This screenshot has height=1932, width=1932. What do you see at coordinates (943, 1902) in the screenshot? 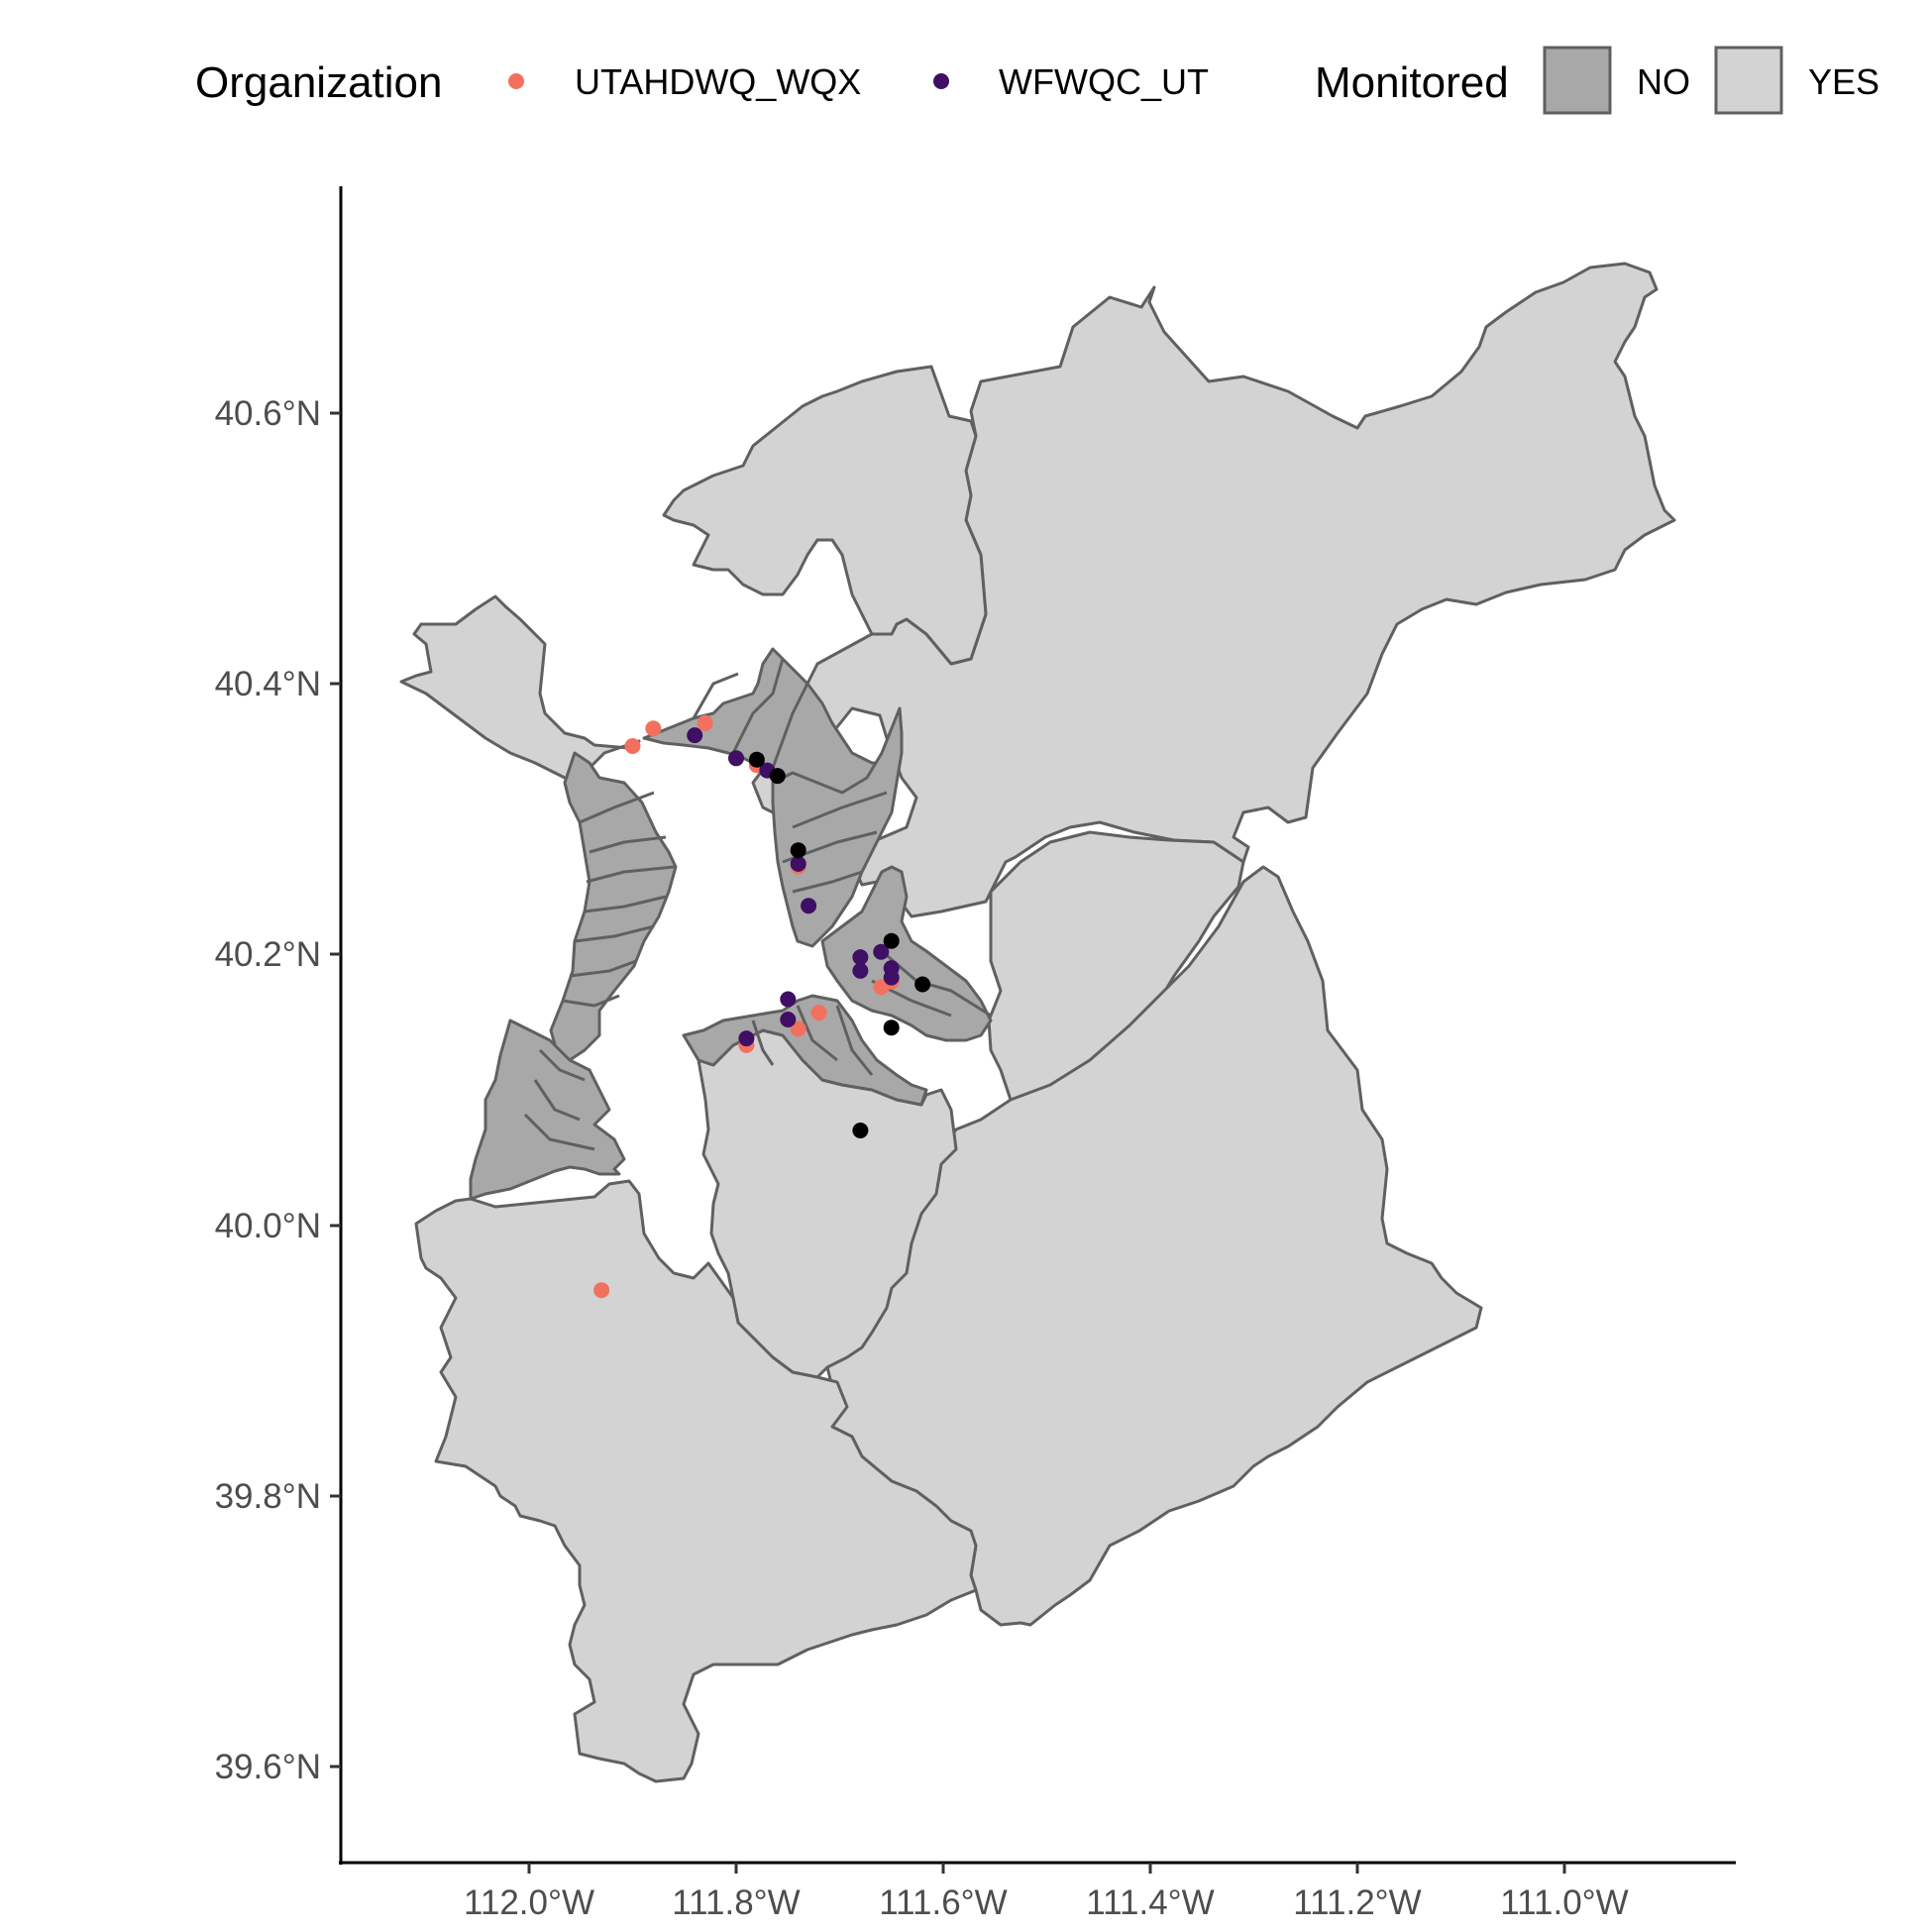
I see `x-tick-label: 111.6°W` at bounding box center [943, 1902].